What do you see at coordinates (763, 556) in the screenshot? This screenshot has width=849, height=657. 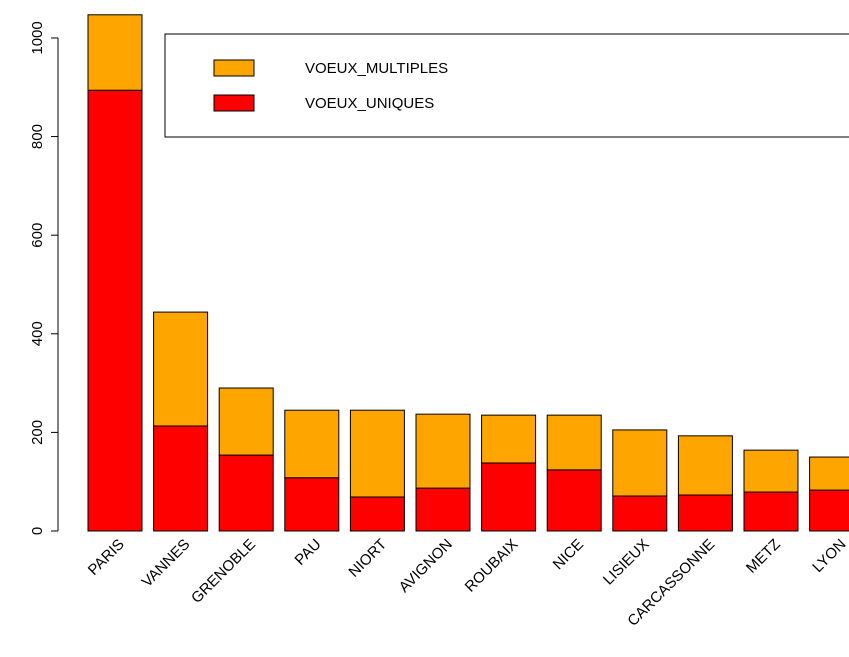 I see `x-tick-label: METZ` at bounding box center [763, 556].